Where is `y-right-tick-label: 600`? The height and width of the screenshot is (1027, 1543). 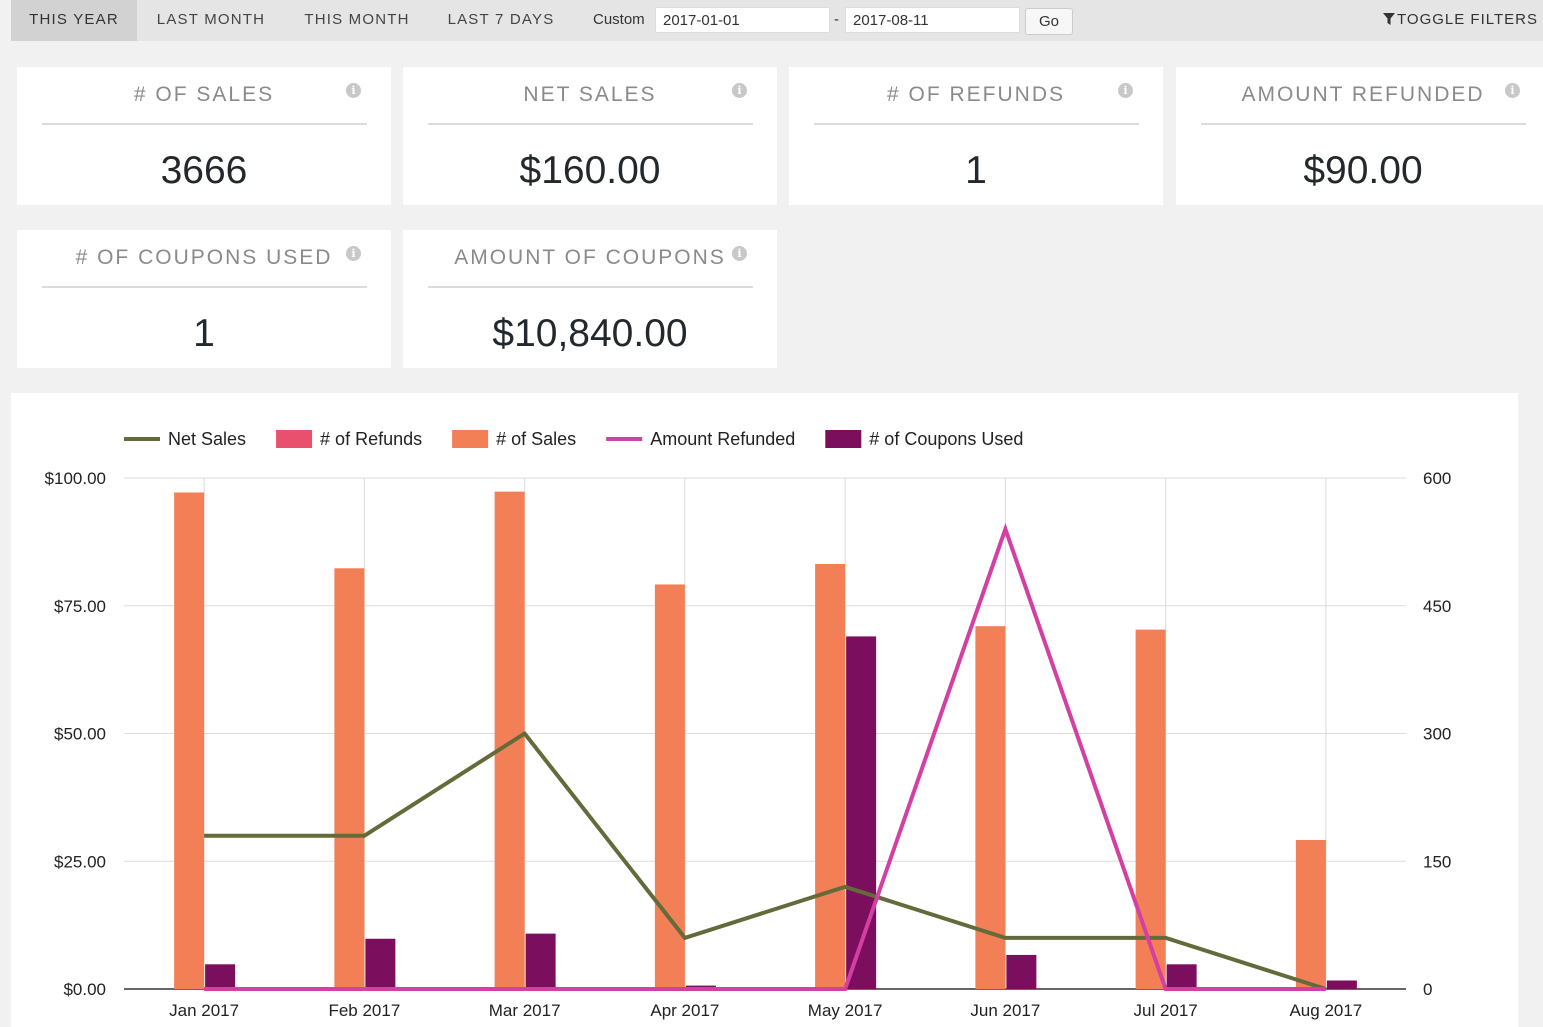
y-right-tick-label: 600 is located at coordinates (1437, 478).